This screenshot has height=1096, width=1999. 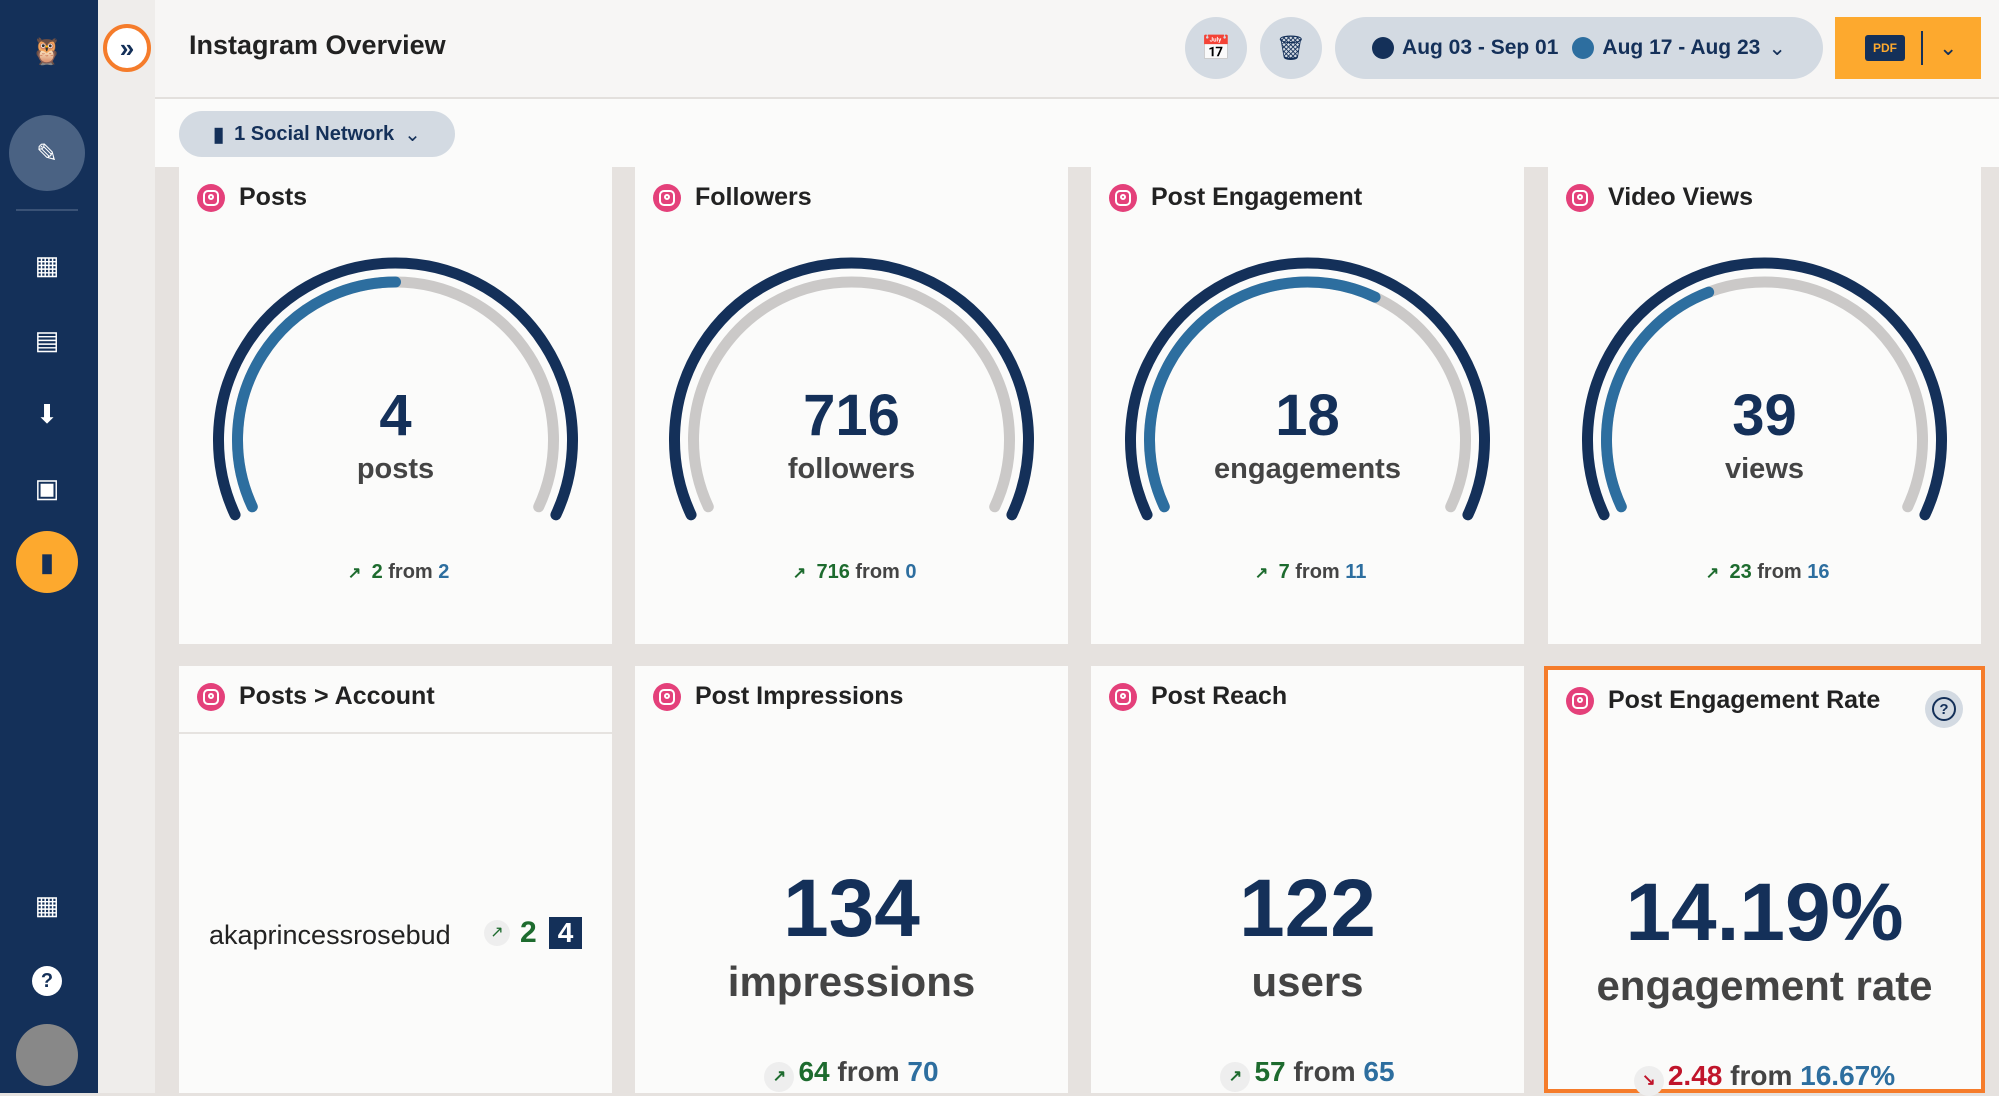 What do you see at coordinates (1764, 469) in the screenshot?
I see `gauge-unit: views` at bounding box center [1764, 469].